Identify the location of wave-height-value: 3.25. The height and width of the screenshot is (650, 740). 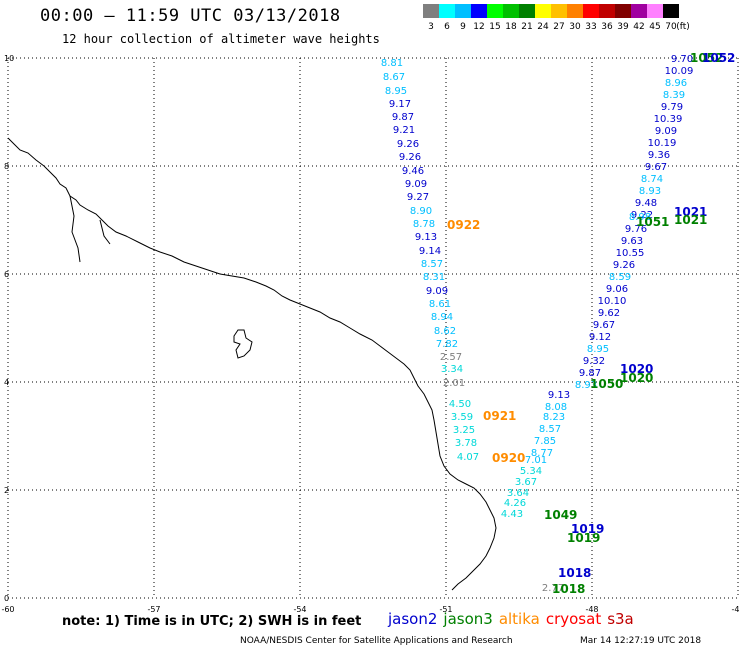
(464, 430).